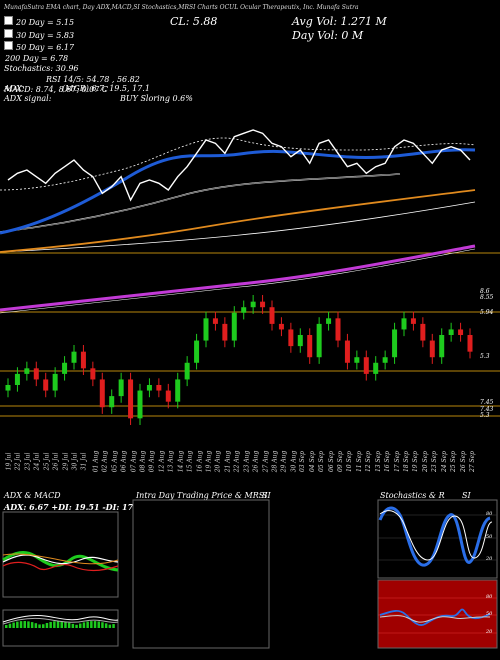  Describe the element at coordinates (397, 461) in the screenshot. I see `date-label: 17 Sep` at that location.